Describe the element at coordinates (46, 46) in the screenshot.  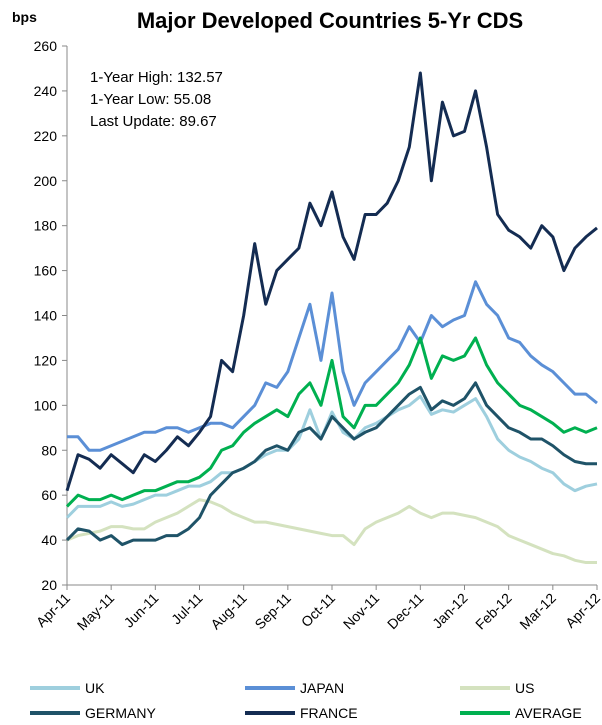
I see `y-tick-label: 260` at that location.